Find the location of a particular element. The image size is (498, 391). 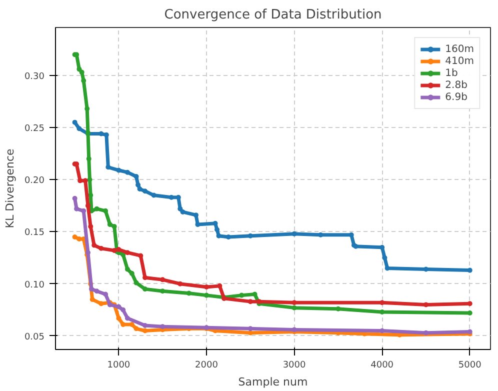

y-tick-label: 0.25 is located at coordinates (34, 129).